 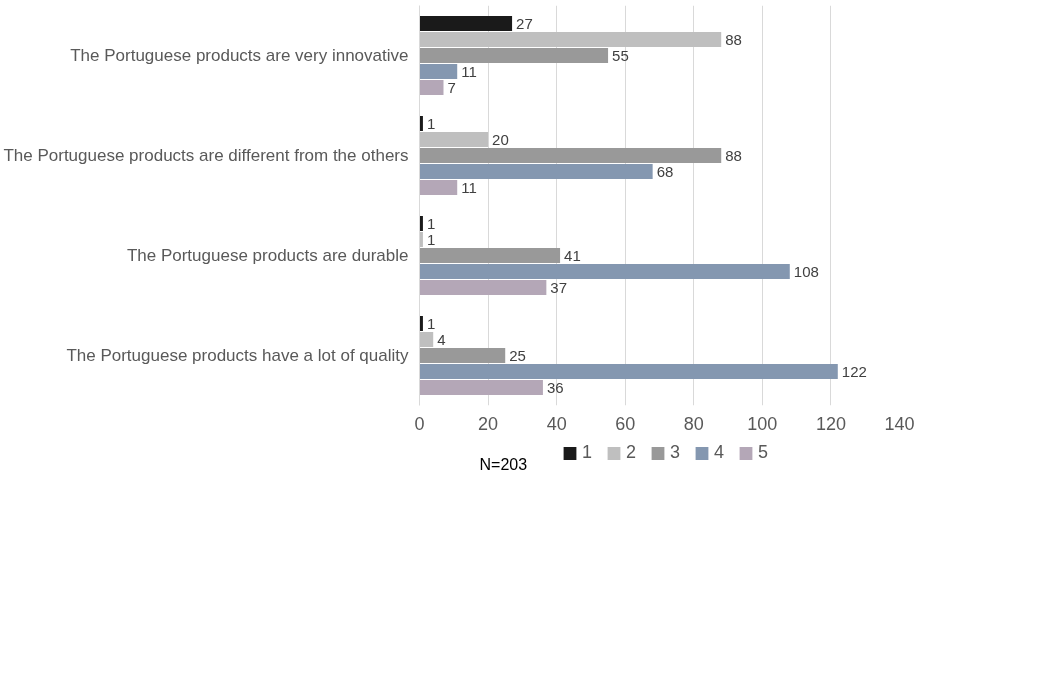 I want to click on data-label: 20, so click(x=500, y=139).